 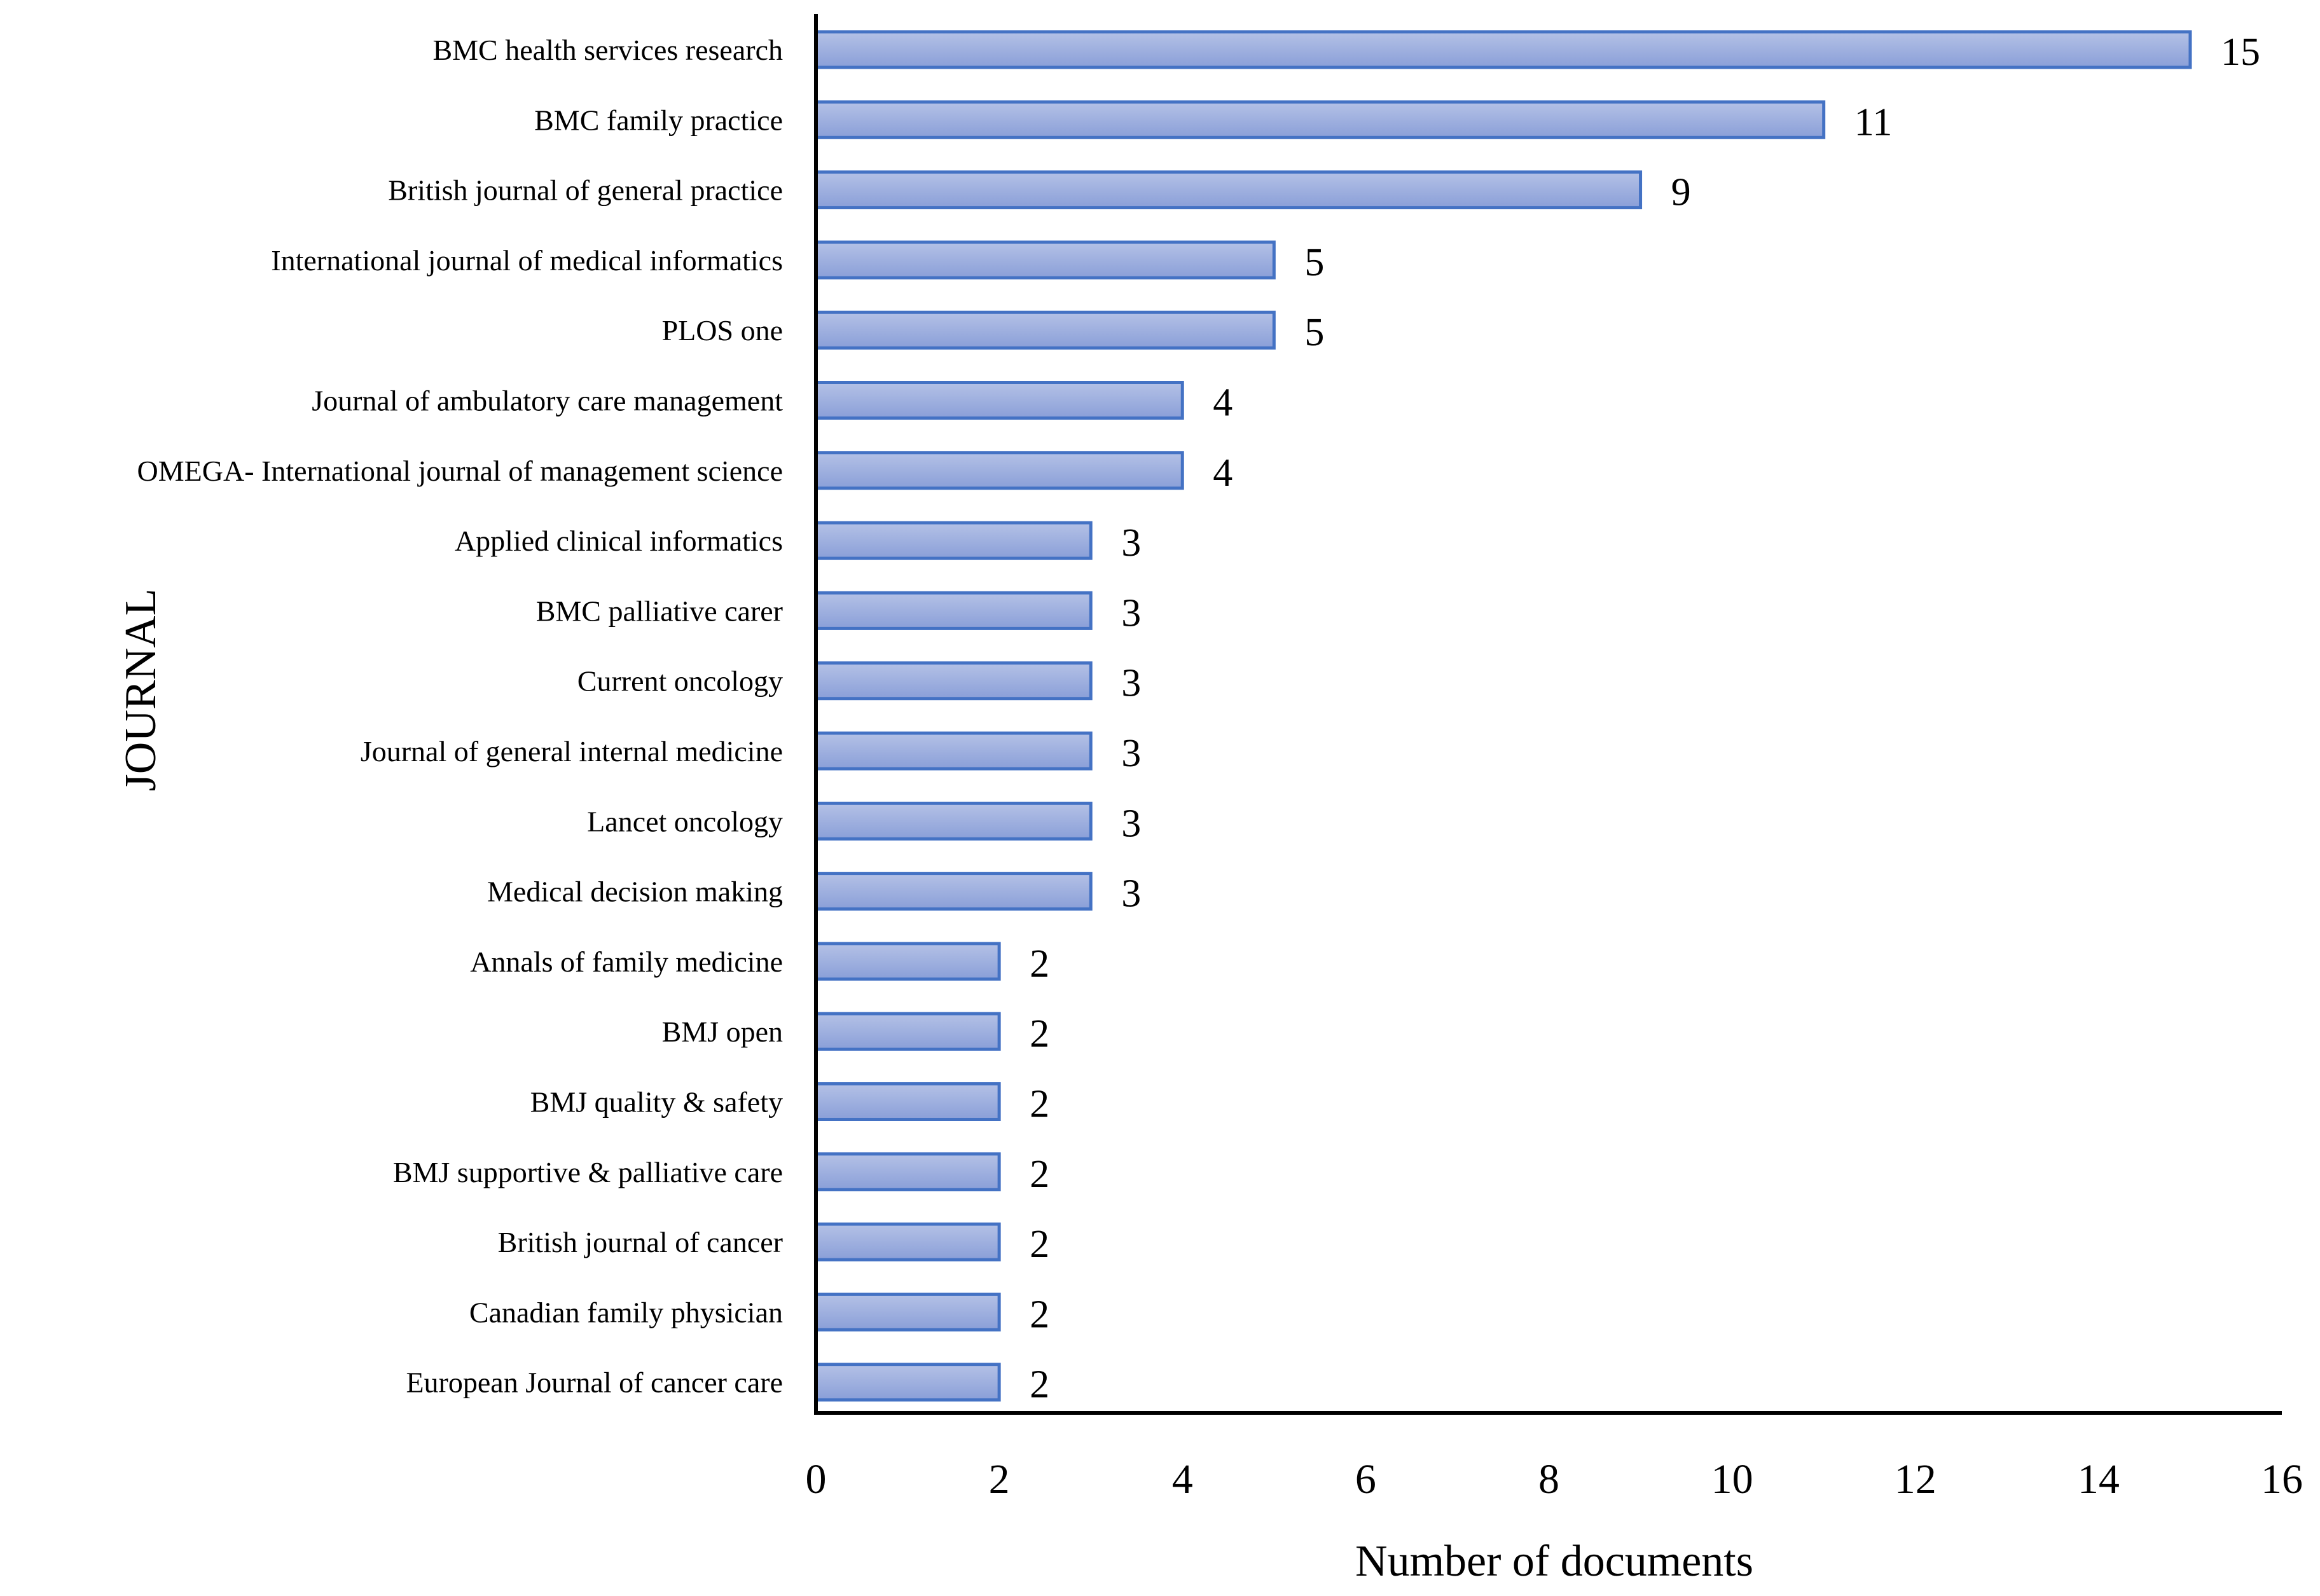 What do you see at coordinates (2282, 1479) in the screenshot?
I see `x-tick-label: 16` at bounding box center [2282, 1479].